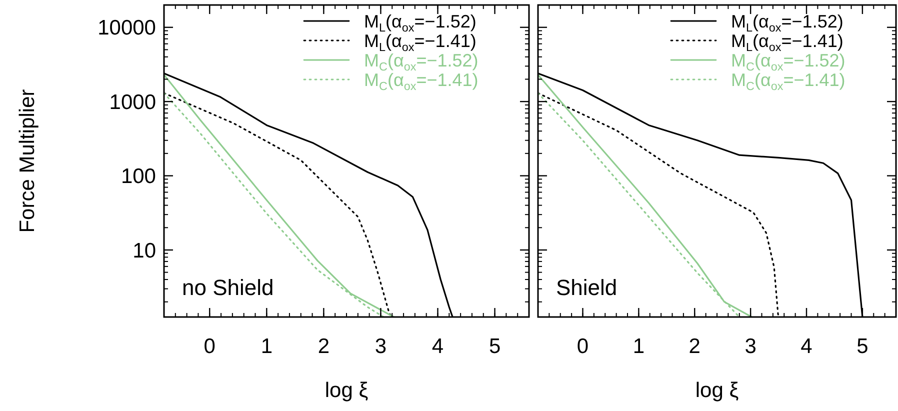  I want to click on y-tick-label: 1000, so click(132, 102).